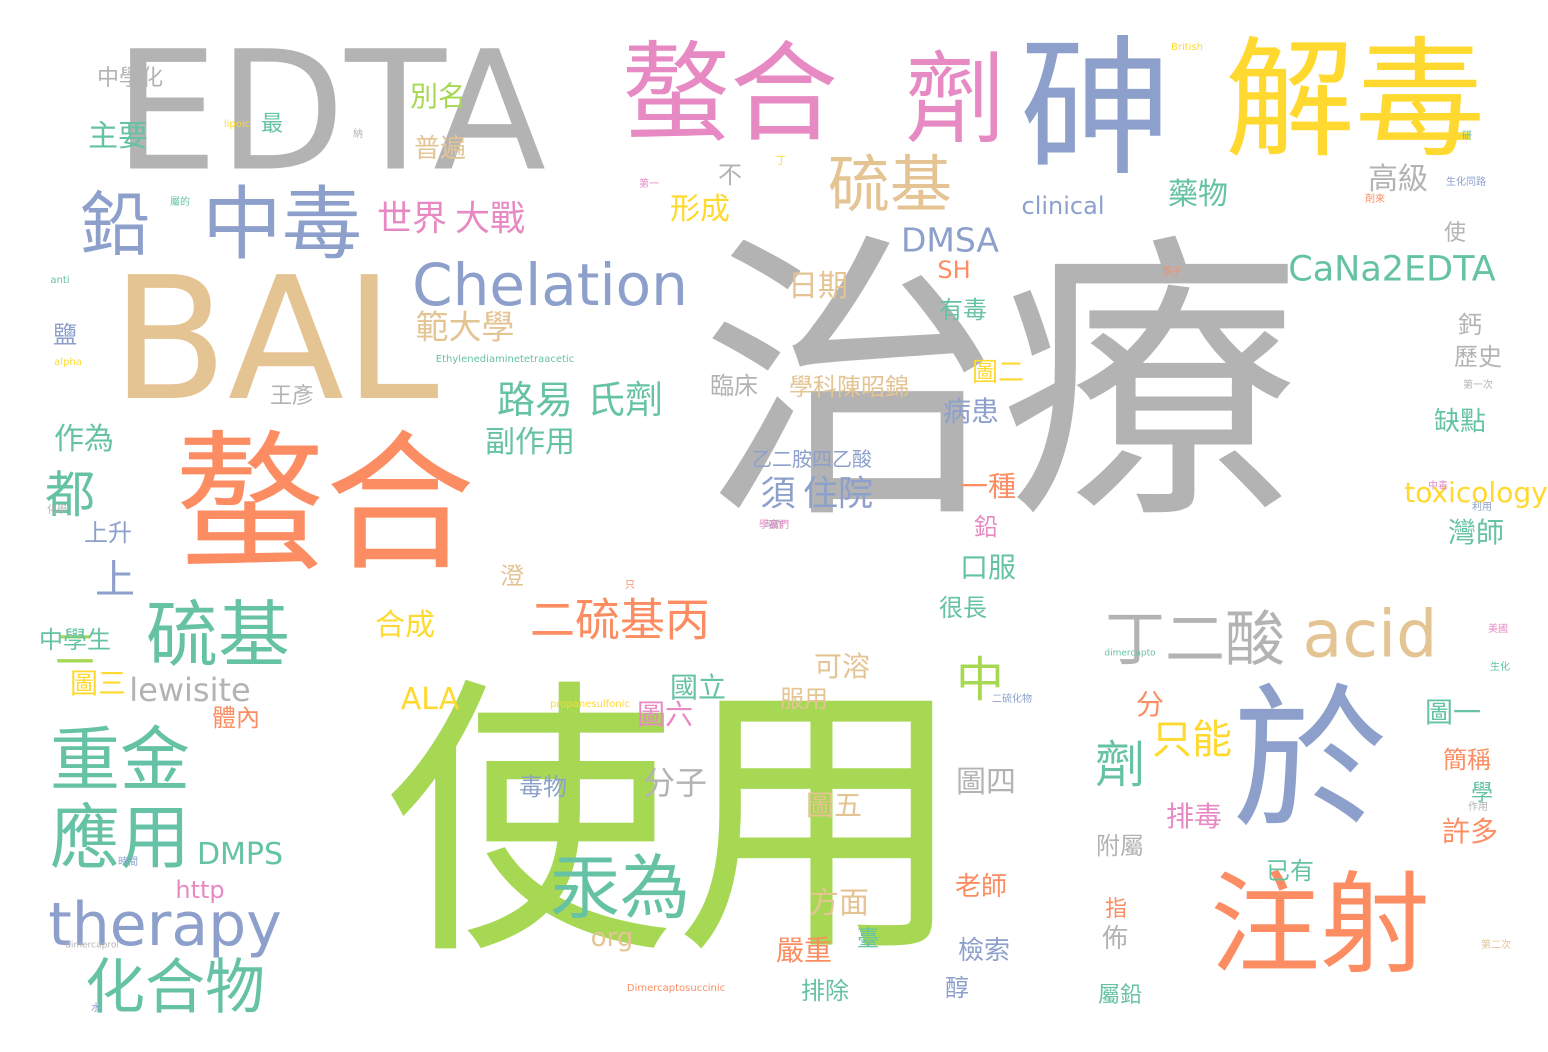  I want to click on cloud-word: CaNa2EDTA, so click(1392, 269).